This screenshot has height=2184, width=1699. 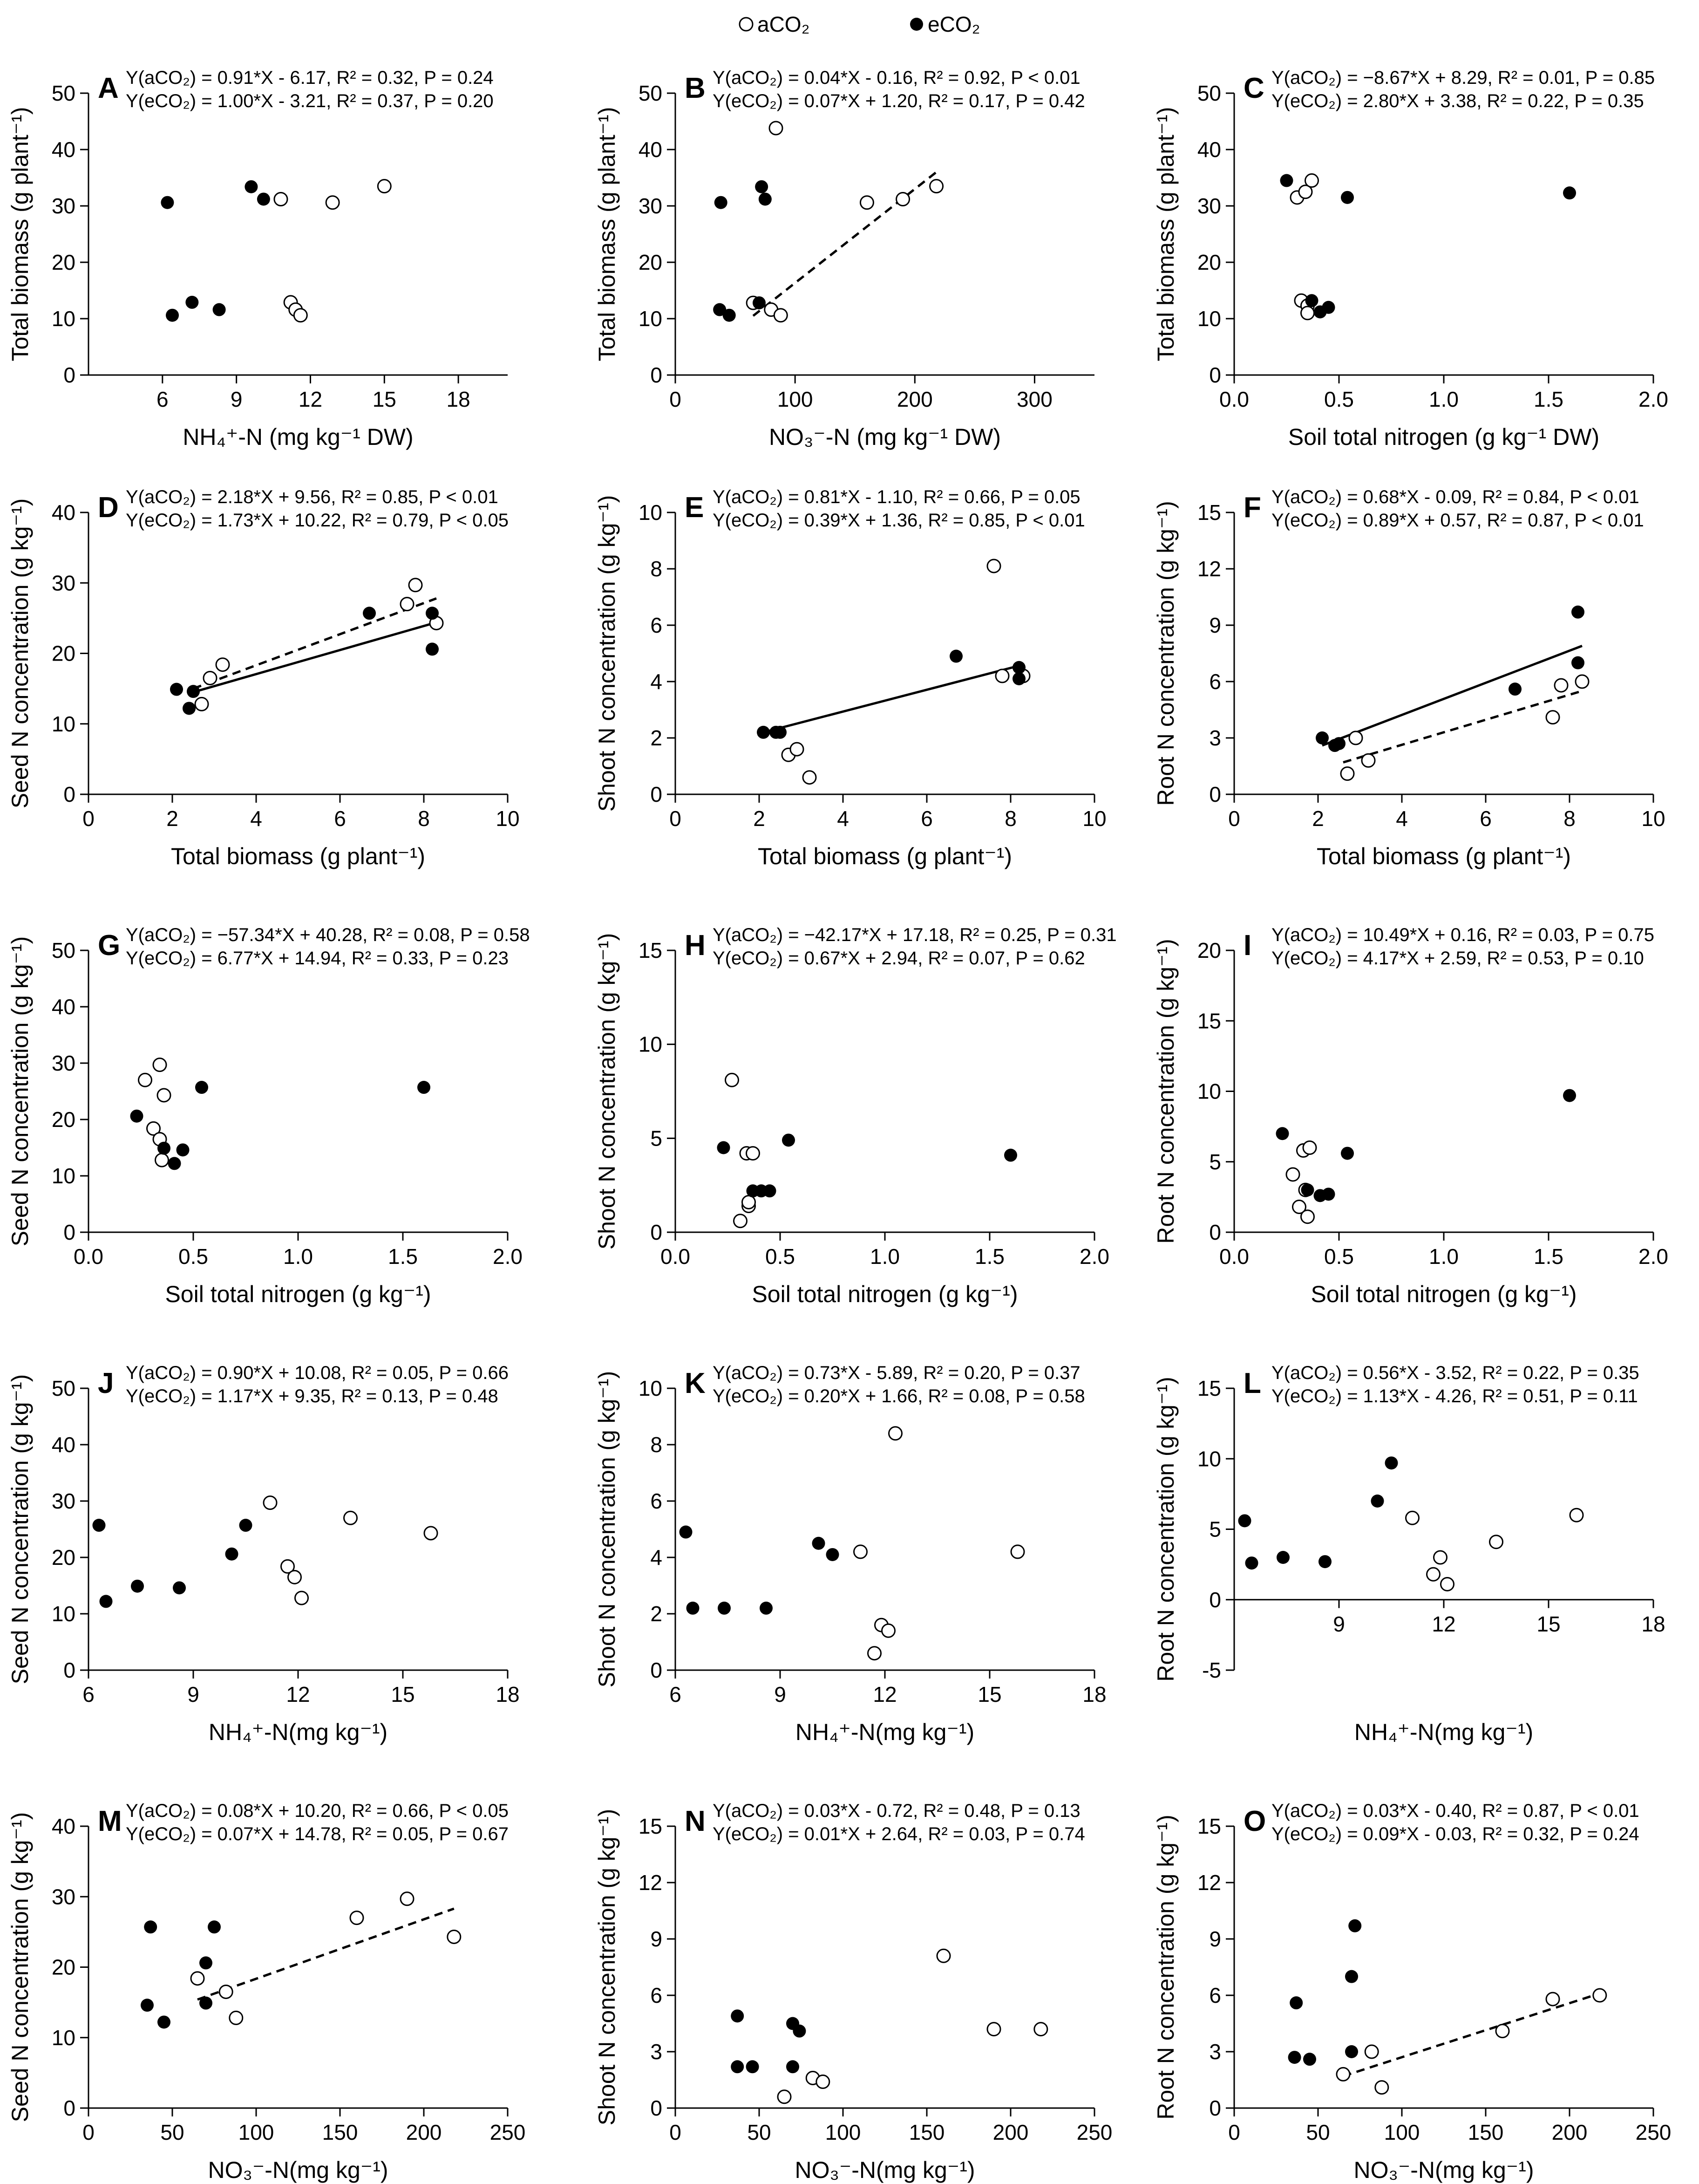 I want to click on y-tick-label: 8, so click(x=656, y=569).